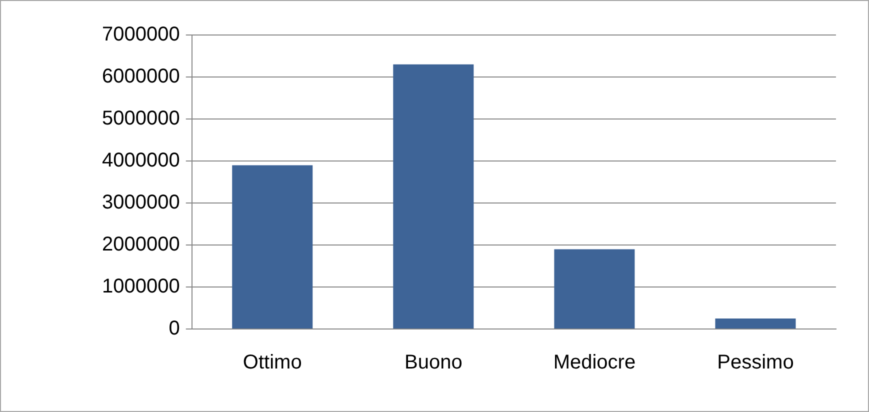  What do you see at coordinates (141, 245) in the screenshot?
I see `y-tick-label: 2000000` at bounding box center [141, 245].